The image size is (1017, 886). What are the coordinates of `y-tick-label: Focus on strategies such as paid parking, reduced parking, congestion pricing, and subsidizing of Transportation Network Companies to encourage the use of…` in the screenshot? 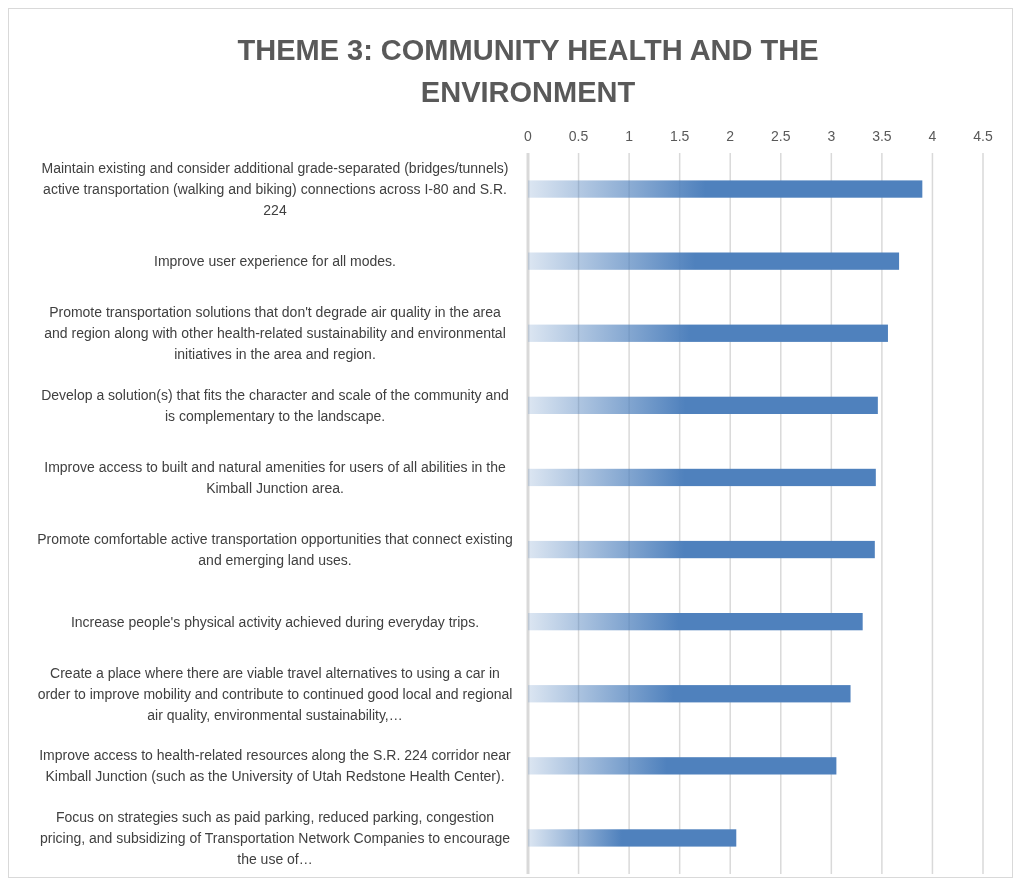 It's located at (275, 837).